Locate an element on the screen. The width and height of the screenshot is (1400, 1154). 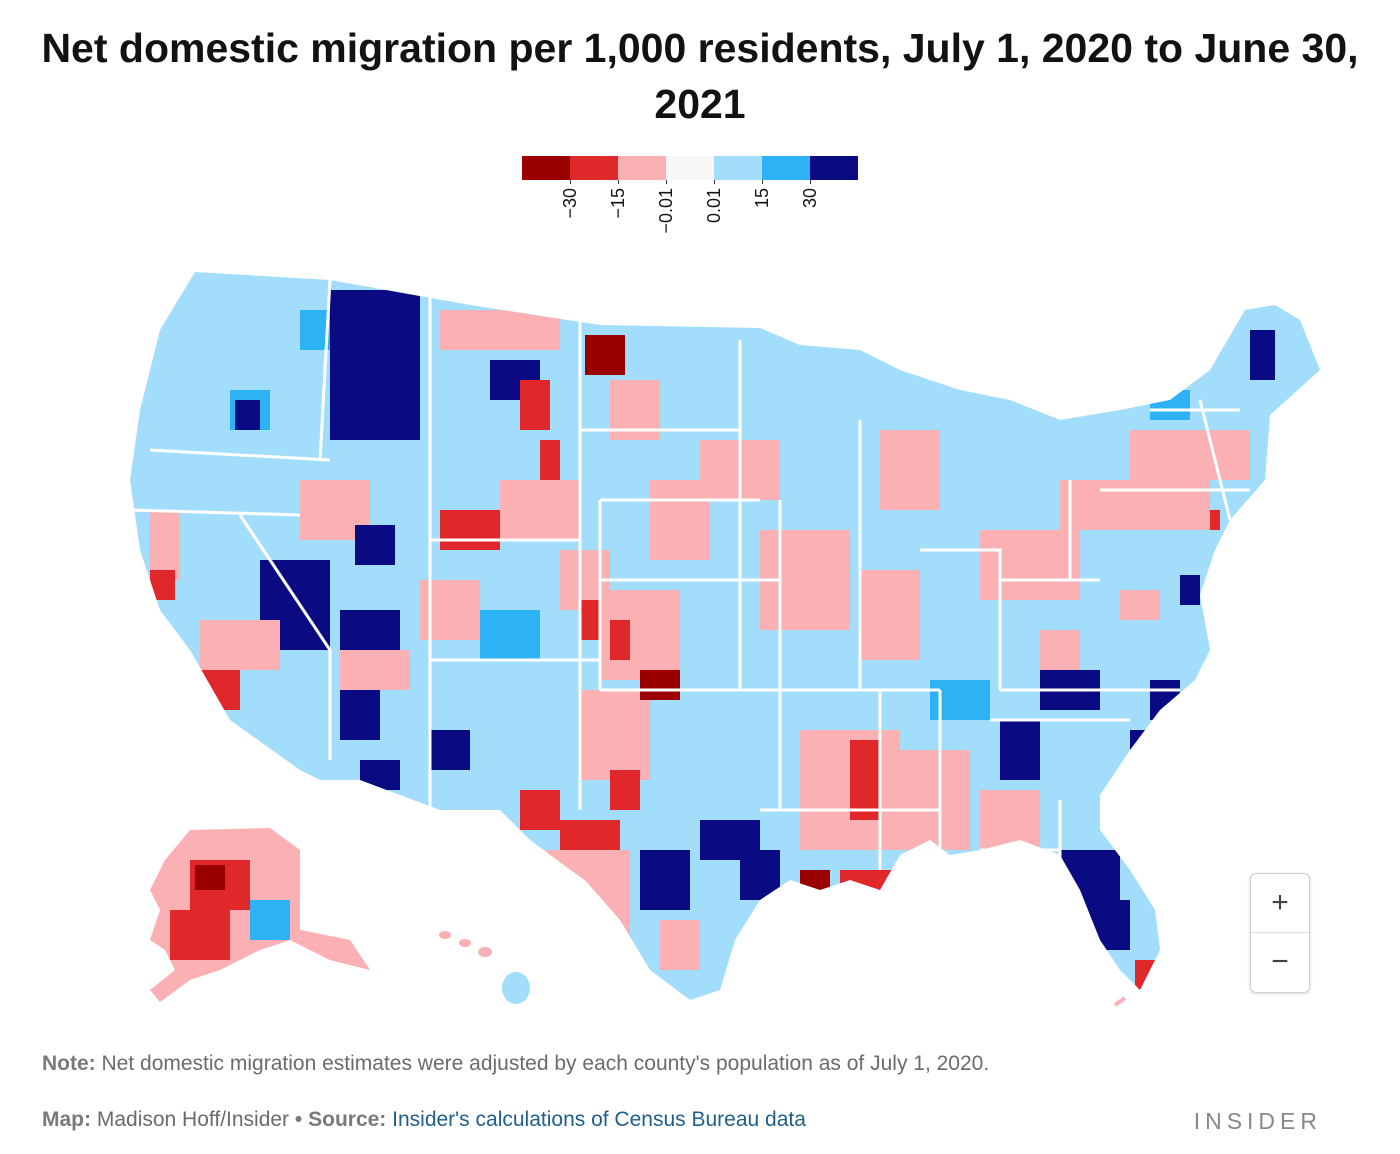
alaska-inset is located at coordinates (260, 915).